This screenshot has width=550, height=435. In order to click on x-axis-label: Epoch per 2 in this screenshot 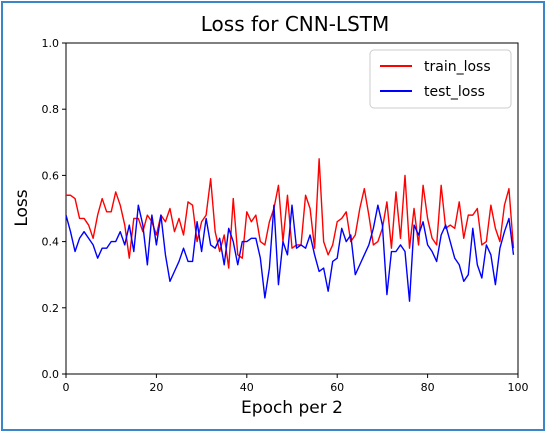, I will do `click(292, 408)`.